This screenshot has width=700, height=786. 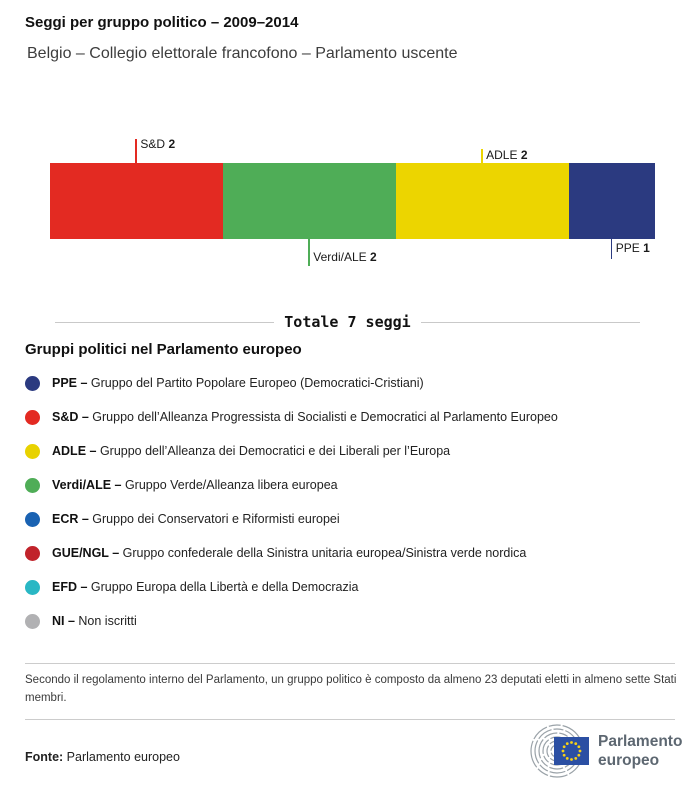 What do you see at coordinates (123, 757) in the screenshot?
I see `source-value: Parlamento europeo` at bounding box center [123, 757].